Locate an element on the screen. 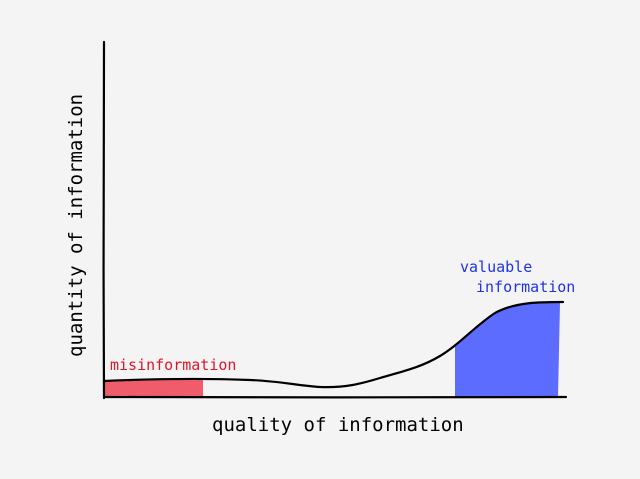 The image size is (640, 479). y-axis-label: quantity of information is located at coordinates (76, 225).